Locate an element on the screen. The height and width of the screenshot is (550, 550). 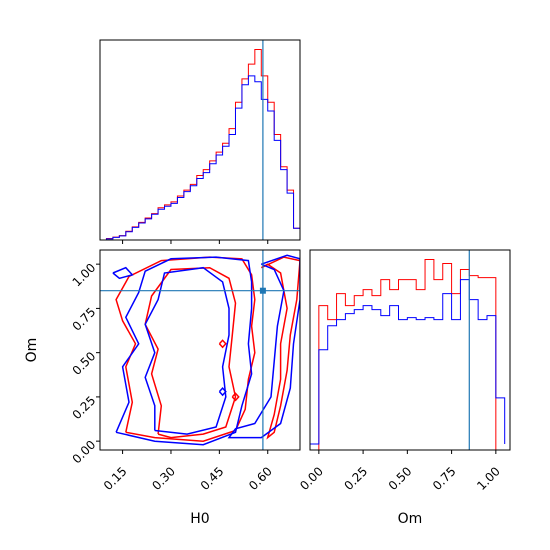
om-ticklabel-2: 0.50 is located at coordinates (400, 478).